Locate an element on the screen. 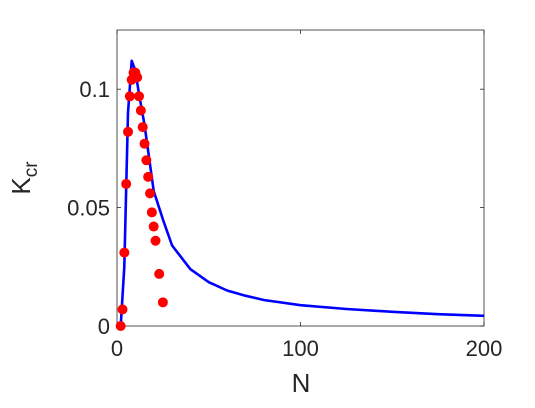 Image resolution: width=535 pixels, height=408 pixels. y-tick-label: 0 is located at coordinates (104, 326).